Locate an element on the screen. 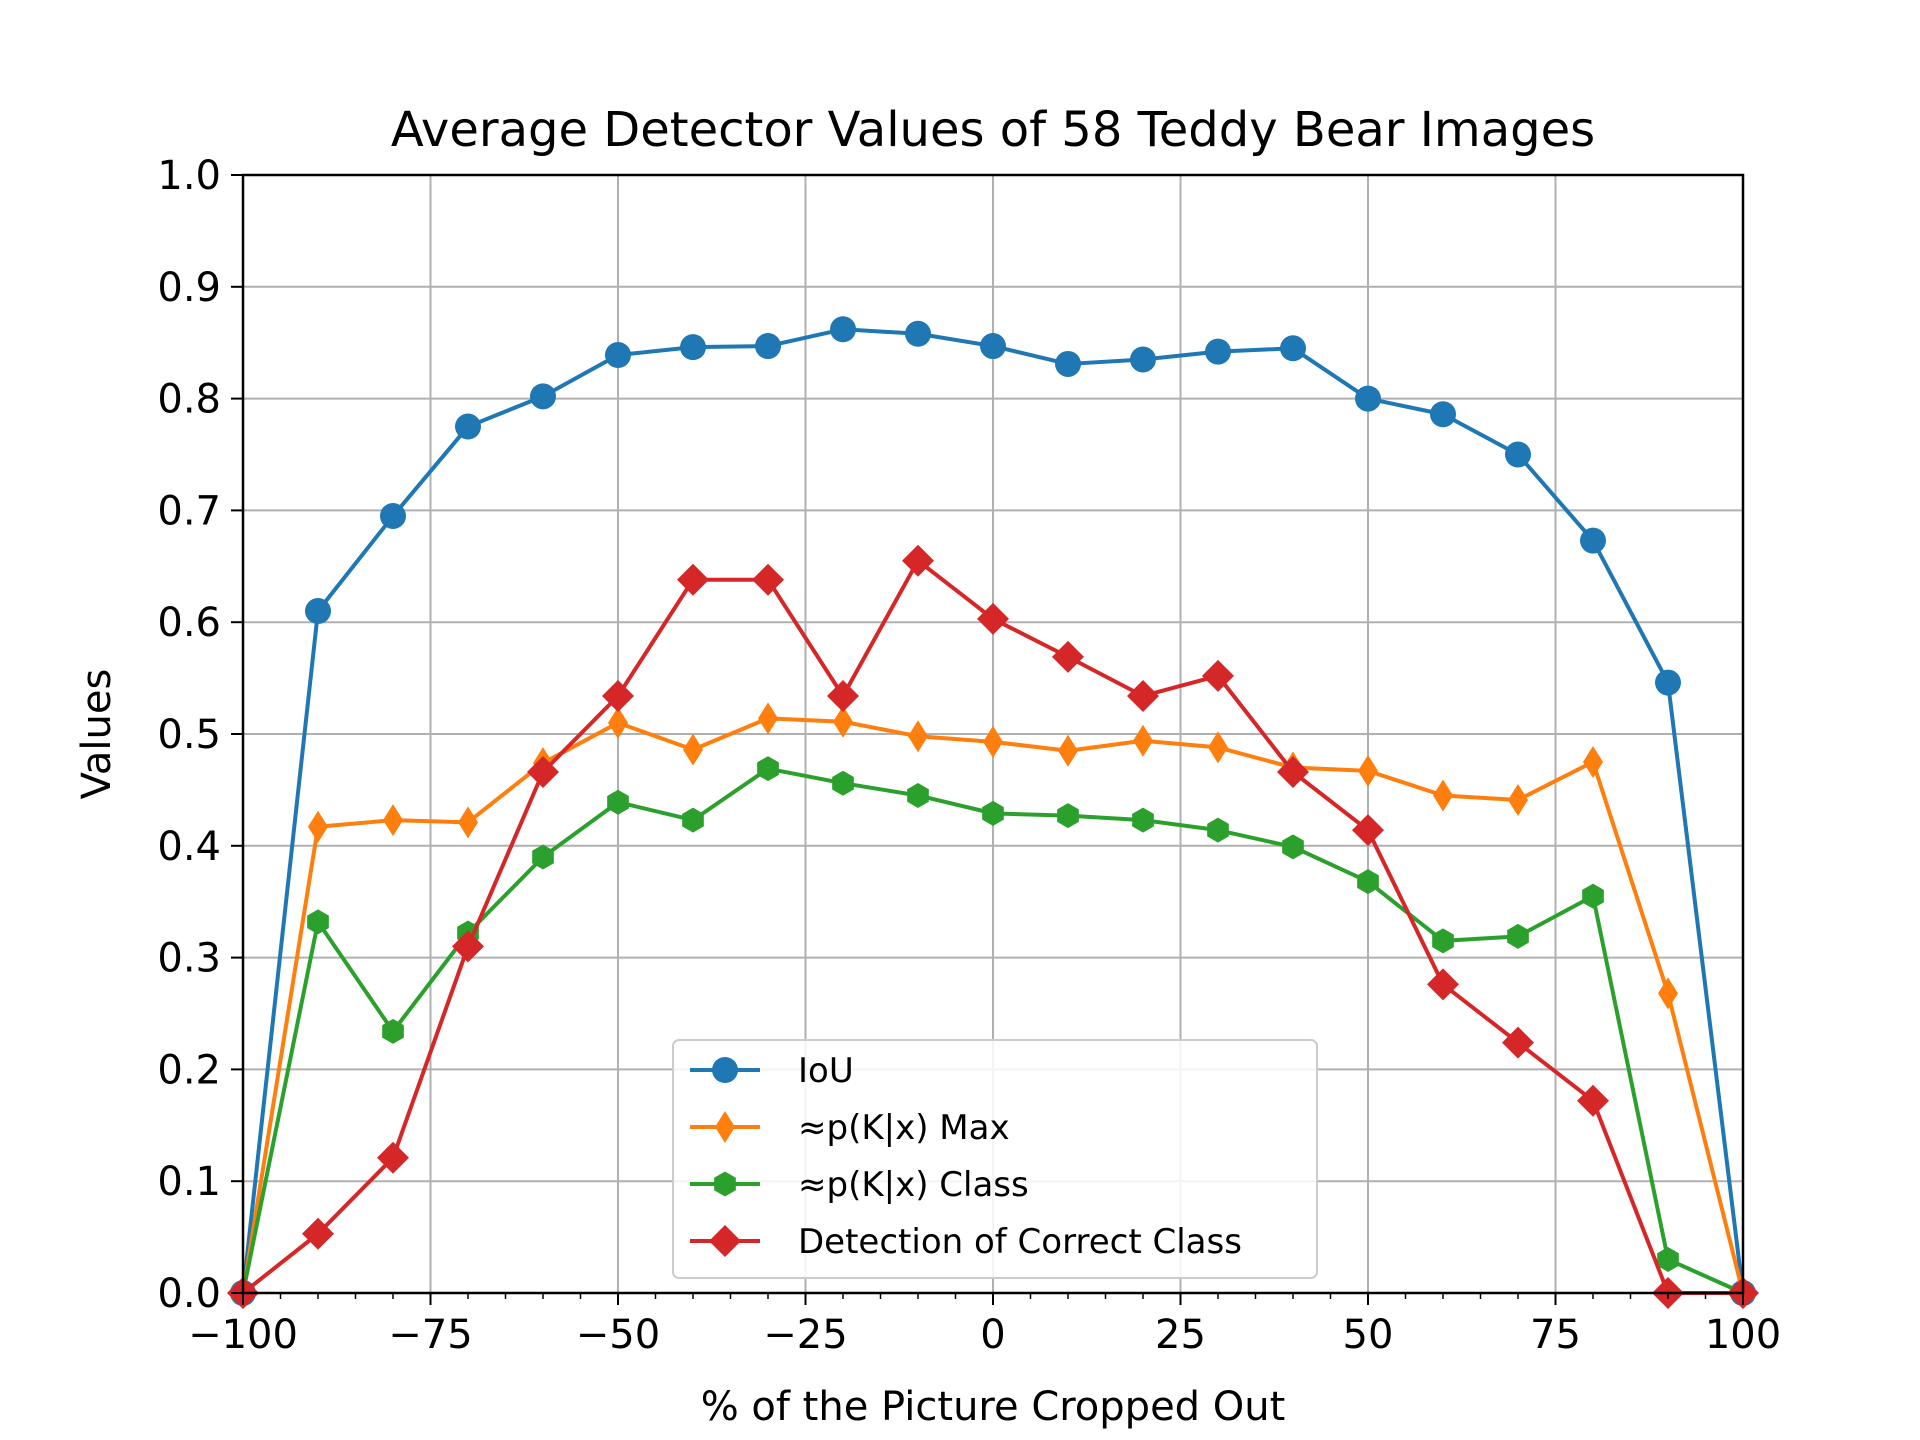 The height and width of the screenshot is (1440, 1920). x-tick-label: 25 is located at coordinates (1180, 1335).